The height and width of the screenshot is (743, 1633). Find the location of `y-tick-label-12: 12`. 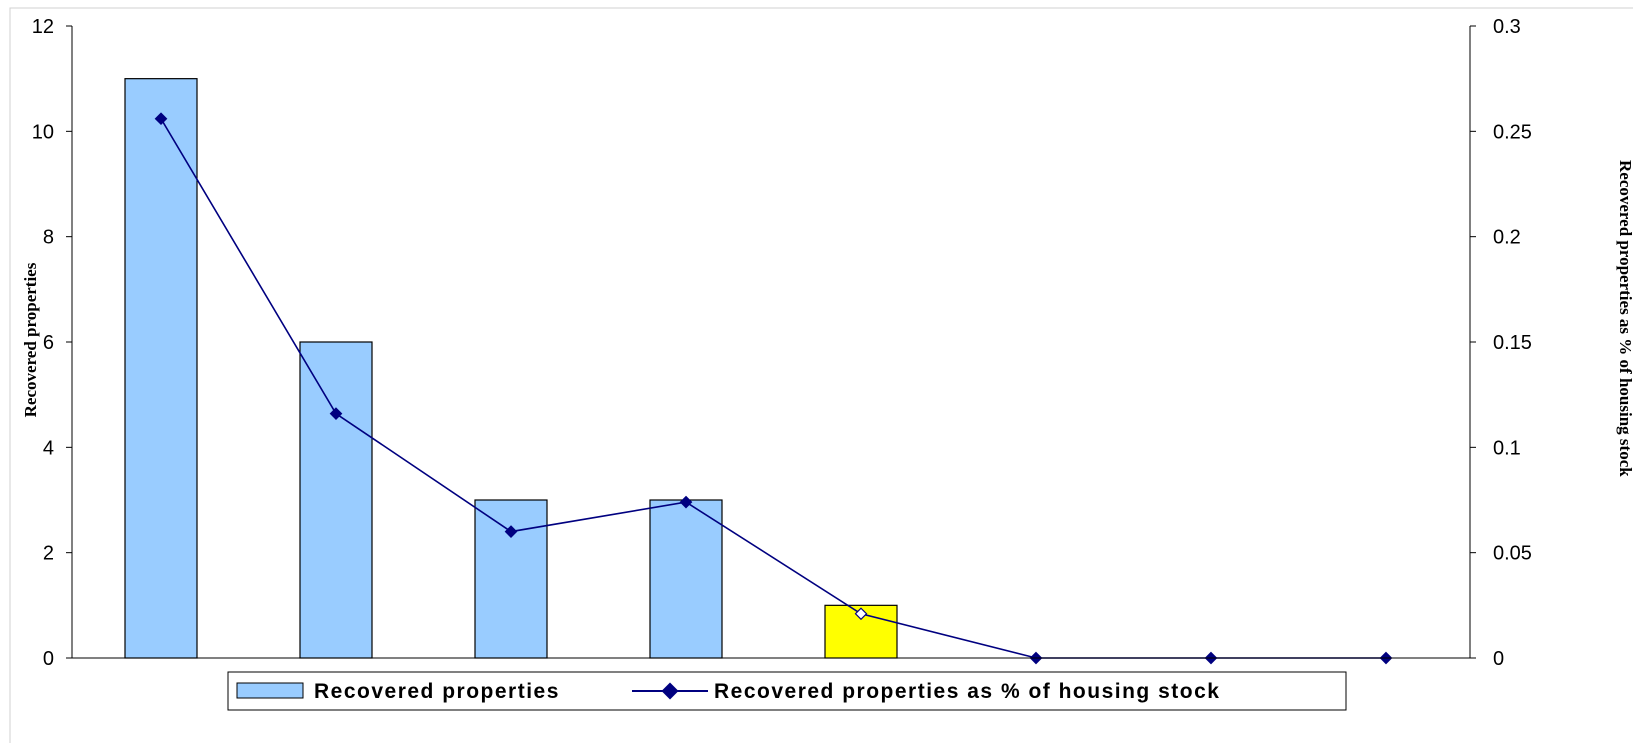

y-tick-label-12: 12 is located at coordinates (43, 27).